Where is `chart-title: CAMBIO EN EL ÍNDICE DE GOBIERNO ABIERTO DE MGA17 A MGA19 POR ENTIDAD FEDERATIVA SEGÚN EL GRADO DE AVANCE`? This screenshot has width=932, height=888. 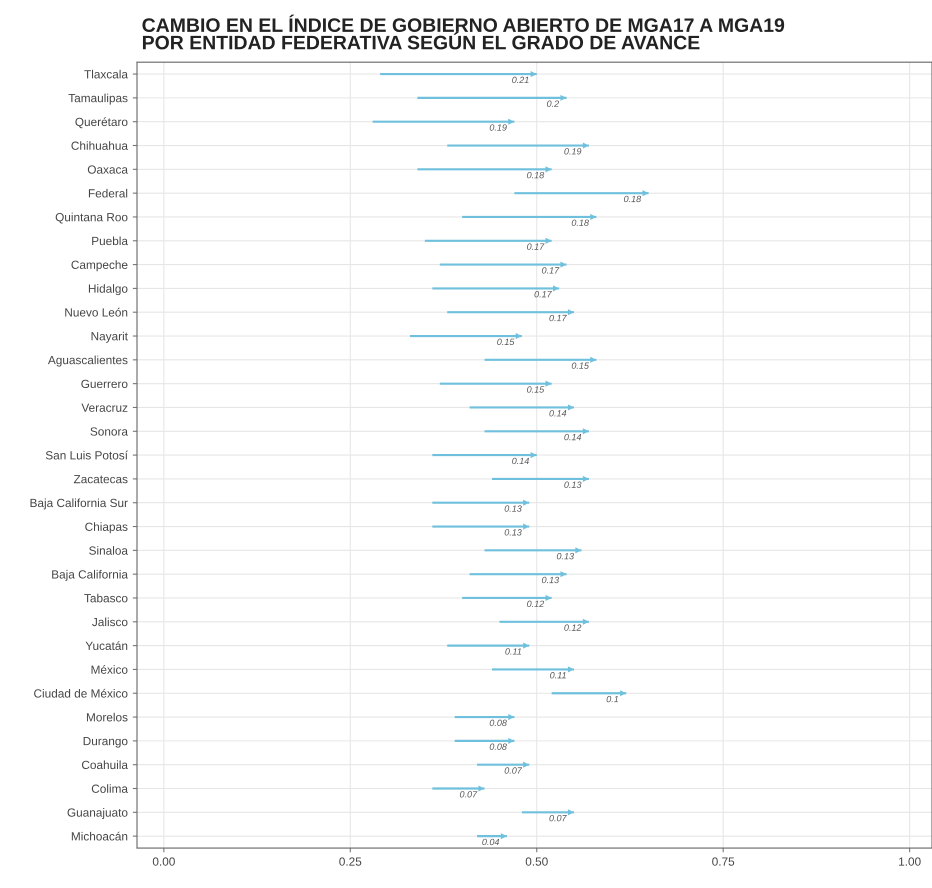
chart-title: CAMBIO EN EL ÍNDICE DE GOBIERNO ABIERTO DE MGA17 A MGA19 POR ENTIDAD FEDERATIVA SEGÚN EL GRADO DE AVANCE is located at coordinates (463, 32).